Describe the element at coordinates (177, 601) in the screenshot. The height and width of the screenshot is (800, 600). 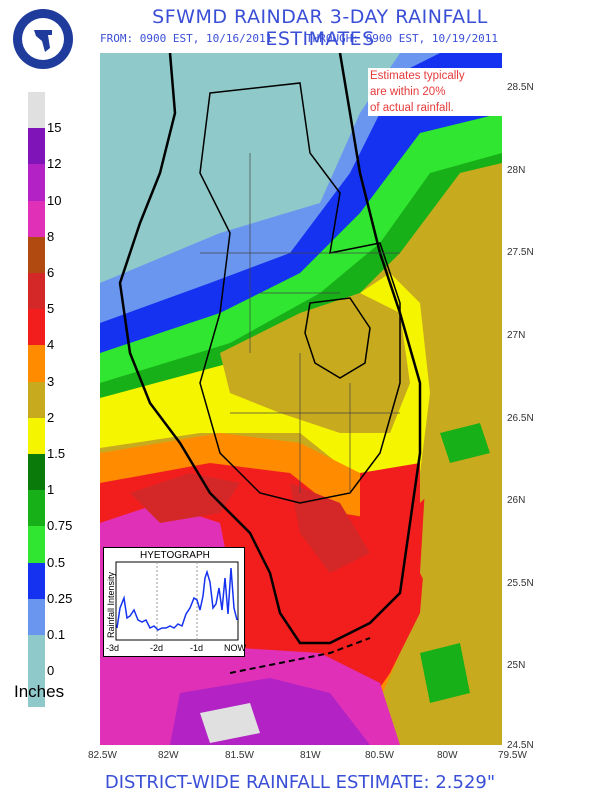
I see `hyetograph-plot` at that location.